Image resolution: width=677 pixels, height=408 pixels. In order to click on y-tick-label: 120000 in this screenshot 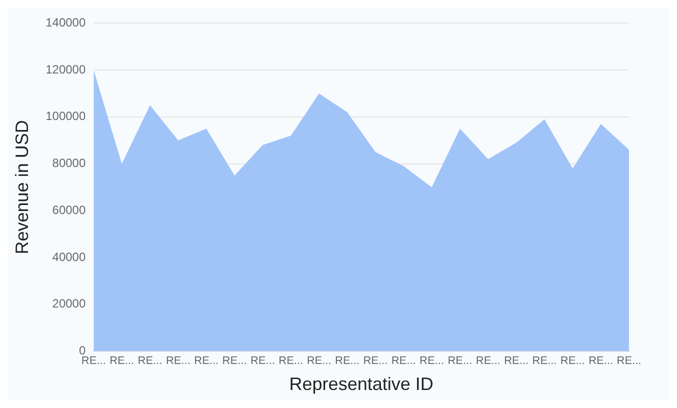, I will do `click(66, 69)`.